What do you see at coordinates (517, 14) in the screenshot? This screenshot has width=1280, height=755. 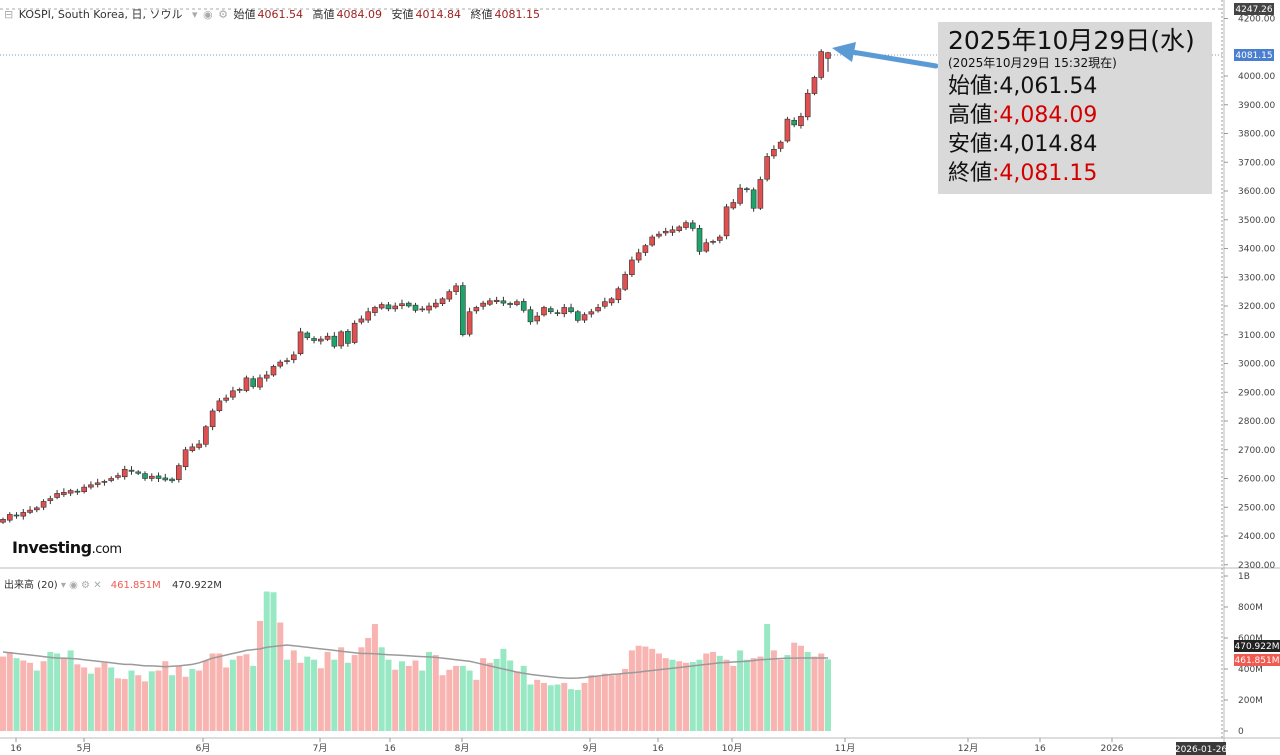 I see `close-value: 4081.15` at bounding box center [517, 14].